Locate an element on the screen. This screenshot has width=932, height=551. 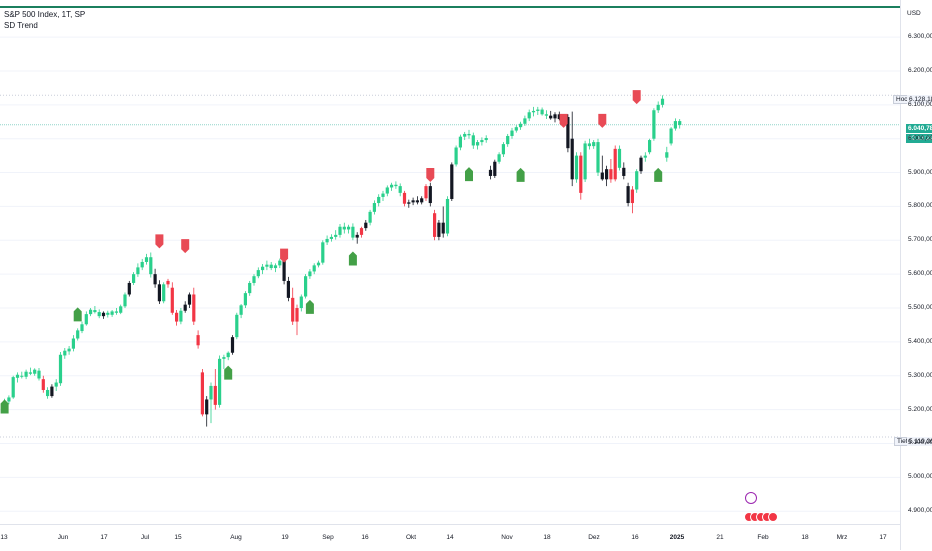
time-tick-label: 14 is located at coordinates (450, 537).